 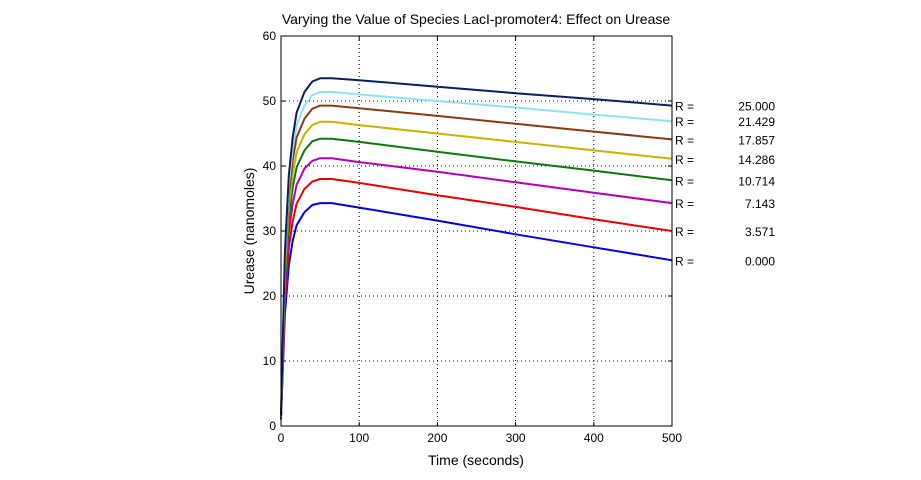 What do you see at coordinates (516, 438) in the screenshot?
I see `x-tick-label: 300` at bounding box center [516, 438].